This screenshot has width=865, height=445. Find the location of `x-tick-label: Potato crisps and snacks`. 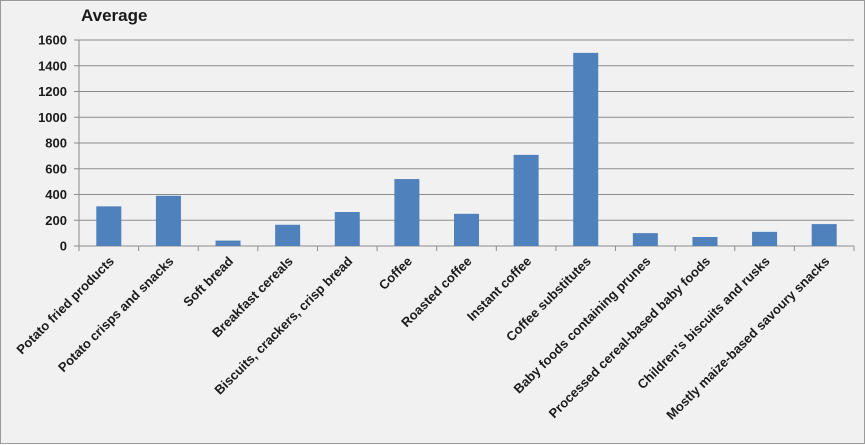

x-tick-label: Potato crisps and snacks is located at coordinates (115, 314).